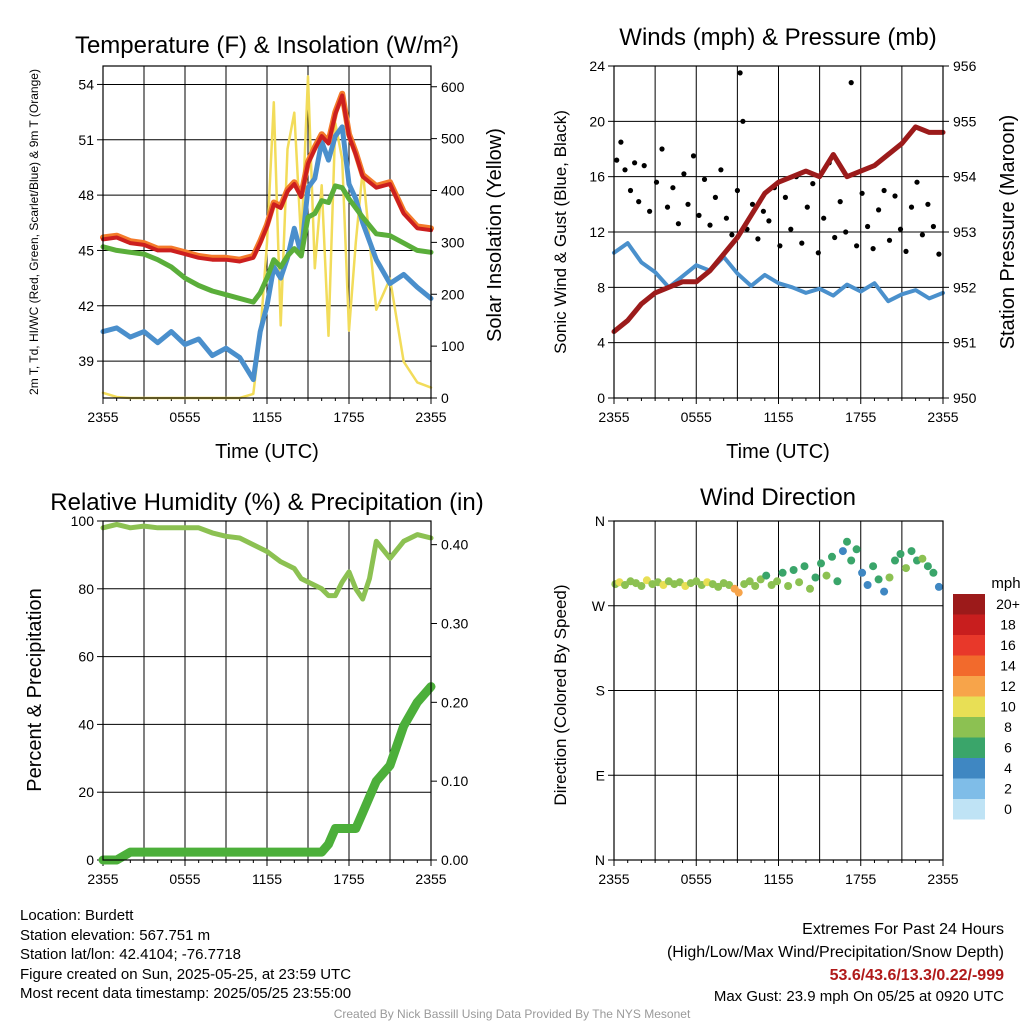 The image size is (1024, 1024). I want to click on colorbar-label: 2, so click(1008, 789).